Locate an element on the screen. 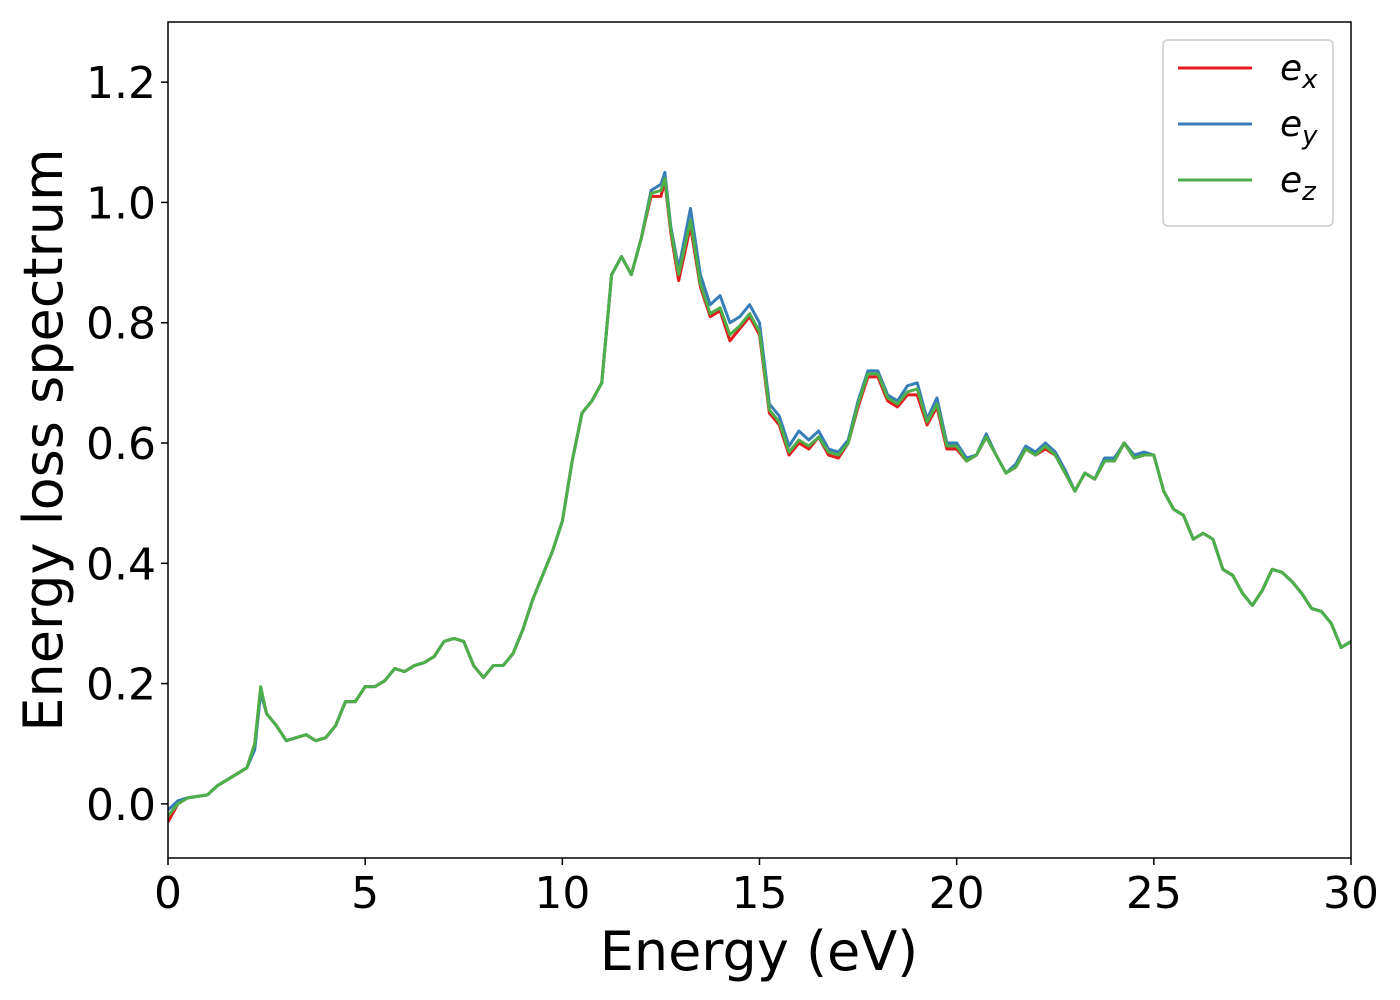 The image size is (1400, 1000). x-tick-label: 0 is located at coordinates (168, 893).